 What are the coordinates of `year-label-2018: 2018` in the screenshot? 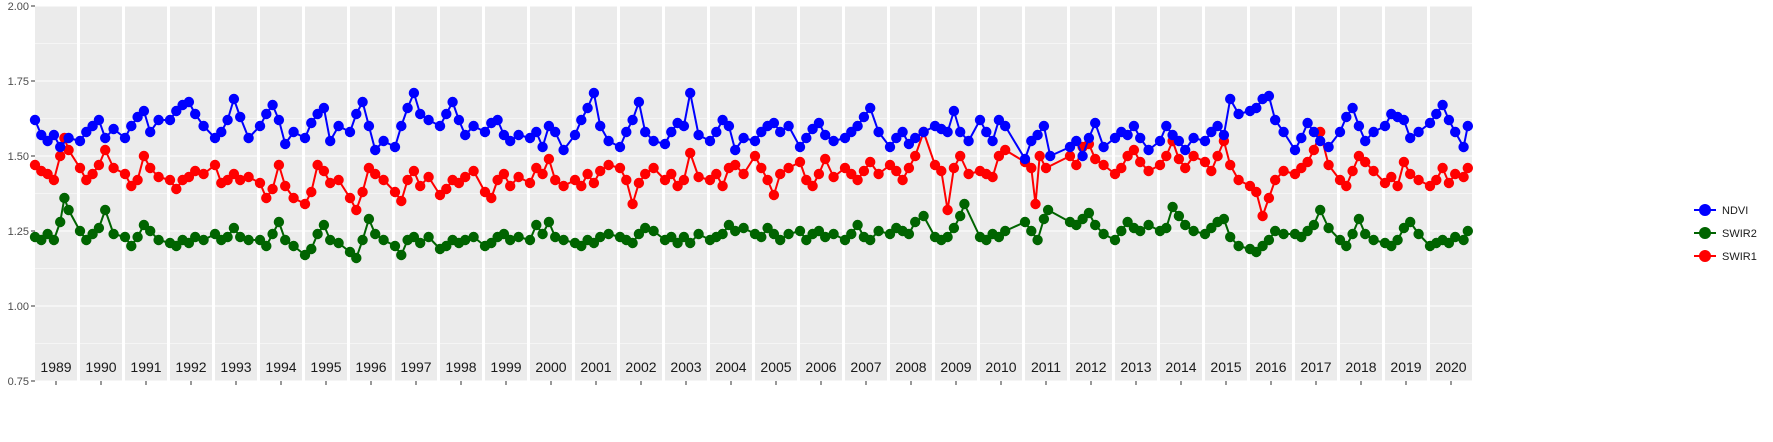 It's located at (1360, 367).